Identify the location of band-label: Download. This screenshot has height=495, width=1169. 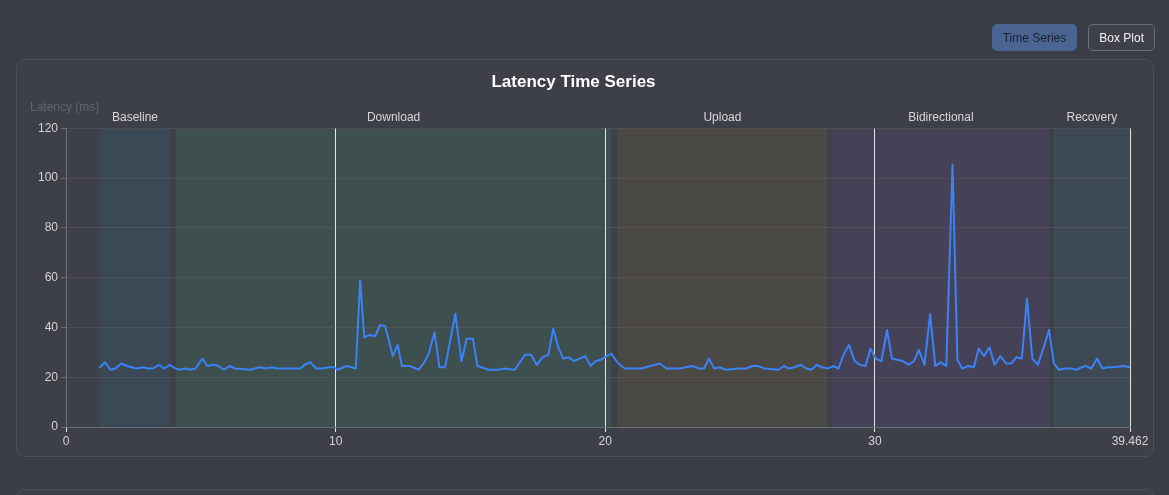
(393, 116).